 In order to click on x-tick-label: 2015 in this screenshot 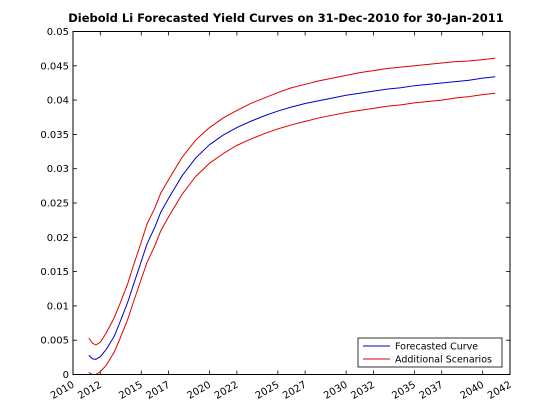, I will do `click(131, 391)`.